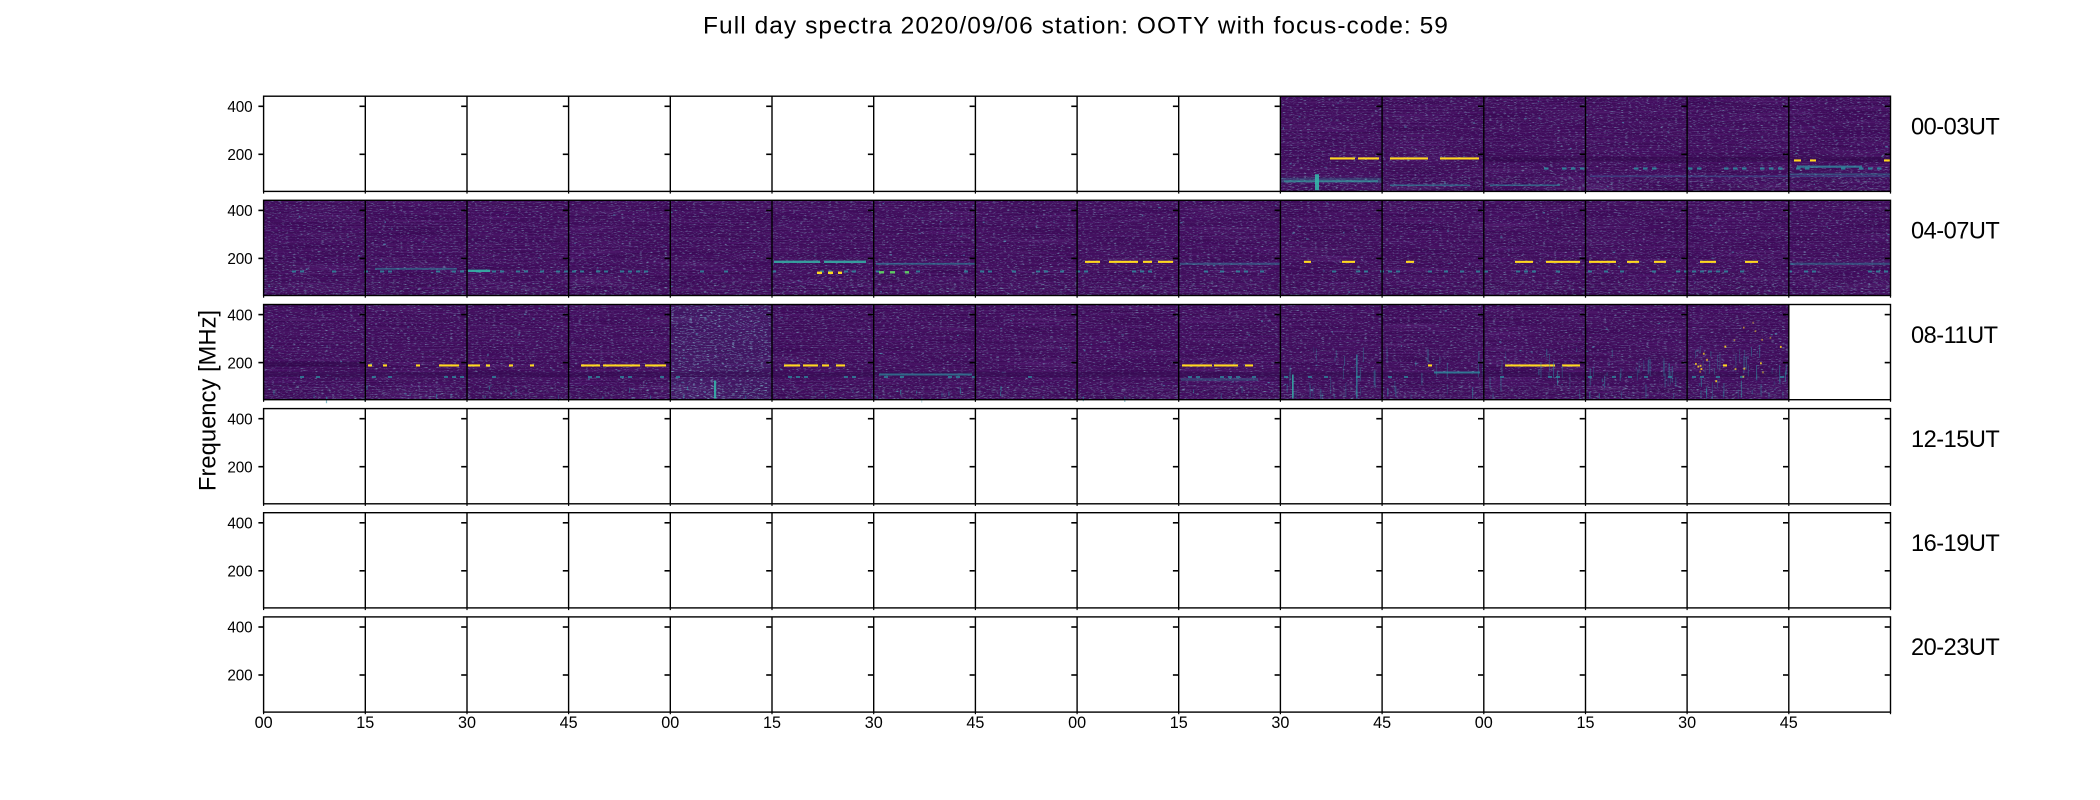 The width and height of the screenshot is (2100, 800). Describe the element at coordinates (1955, 648) in the screenshot. I see `svg-text: 20-23UT` at that location.